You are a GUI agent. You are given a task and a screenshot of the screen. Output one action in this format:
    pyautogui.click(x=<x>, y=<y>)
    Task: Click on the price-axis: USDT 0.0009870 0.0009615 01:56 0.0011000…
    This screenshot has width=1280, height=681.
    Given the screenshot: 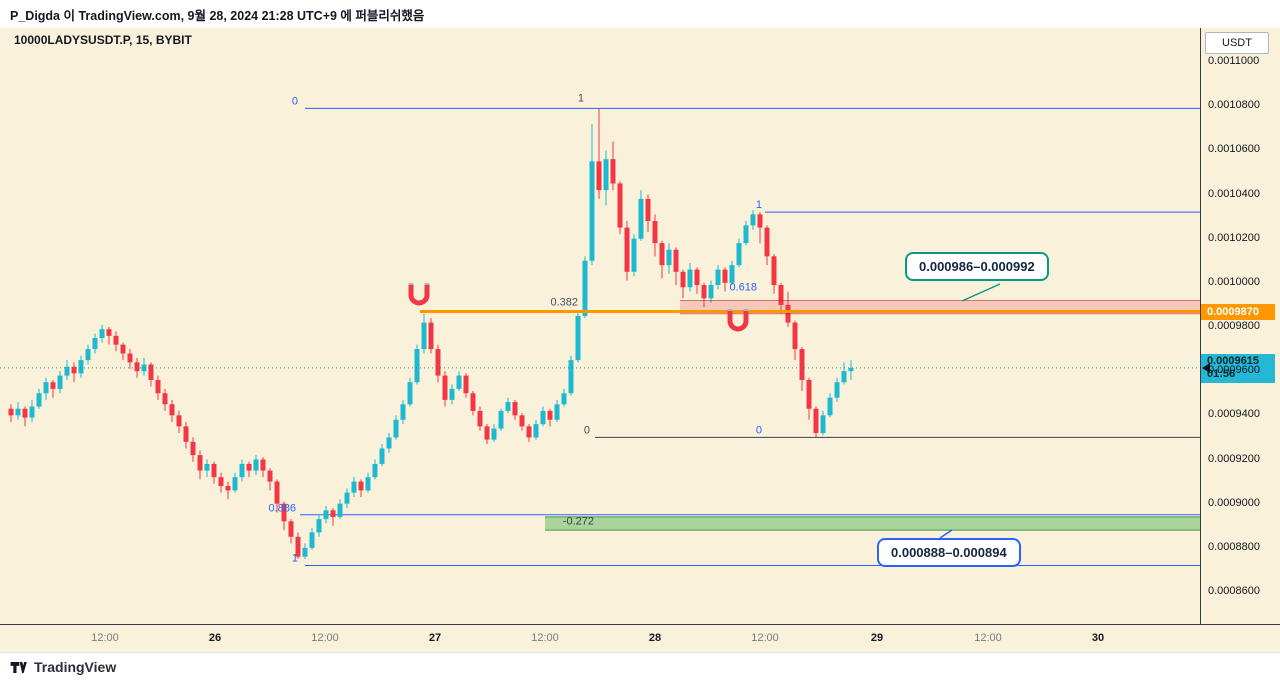 What is the action you would take?
    pyautogui.click(x=1240, y=326)
    